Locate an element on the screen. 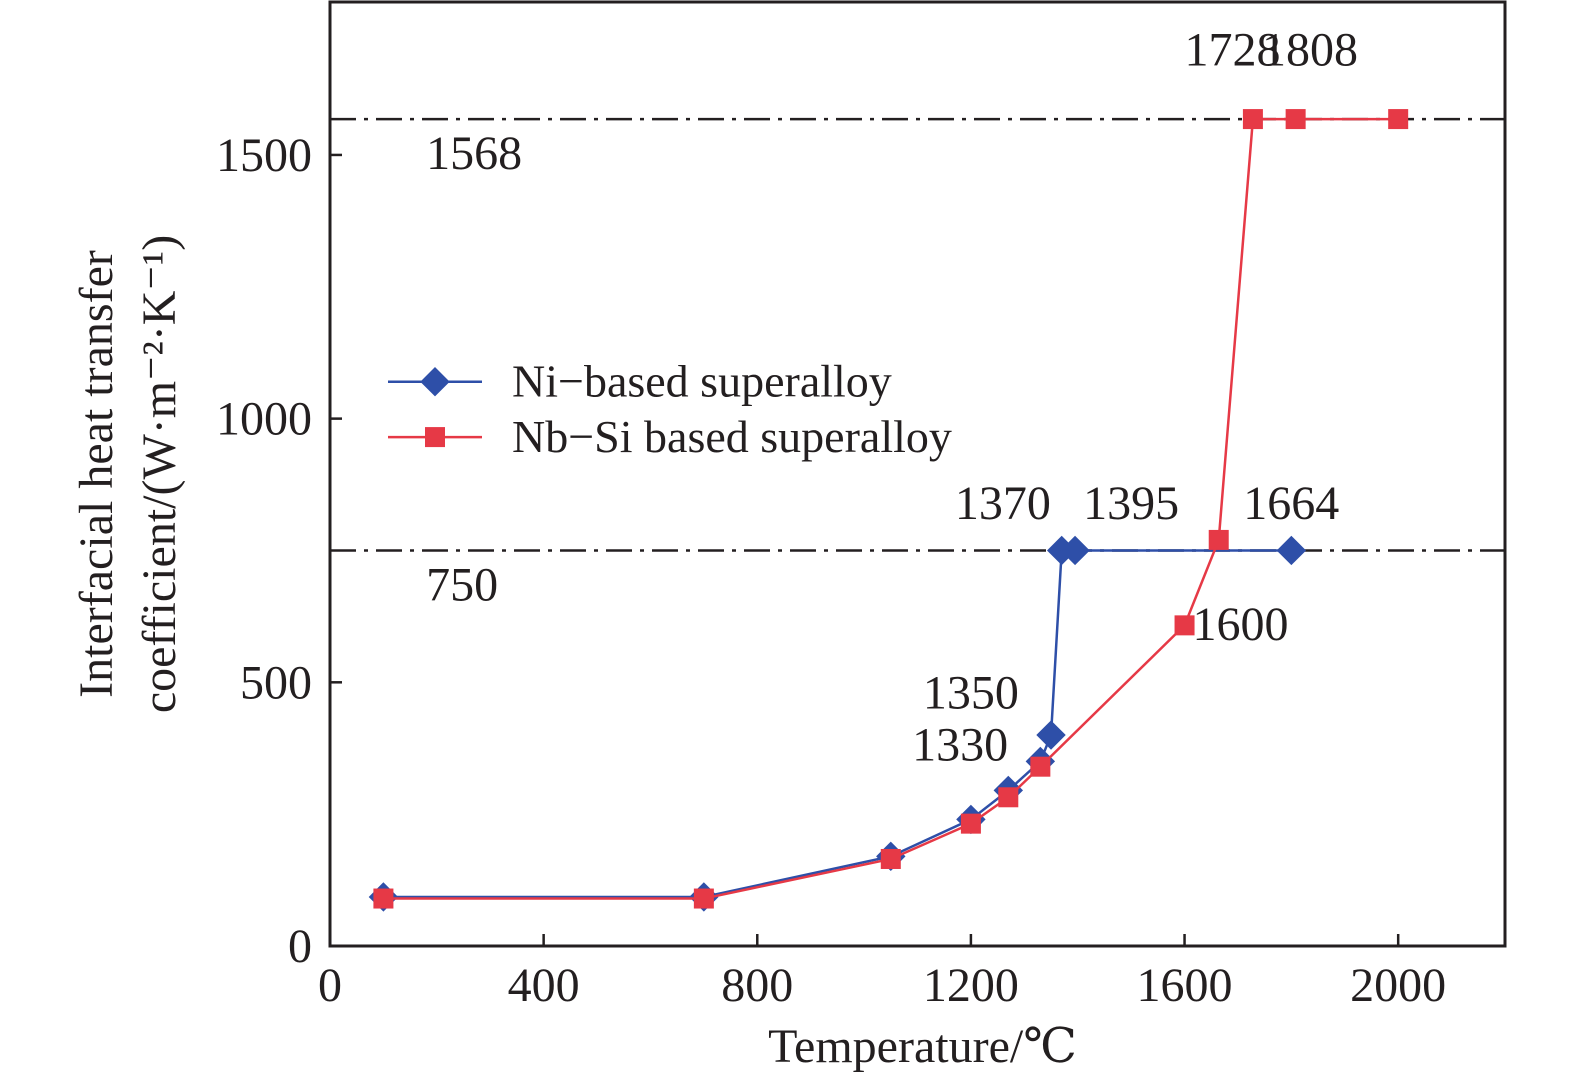 This screenshot has height=1085, width=1575. y-tick-label: 0 is located at coordinates (300, 946).